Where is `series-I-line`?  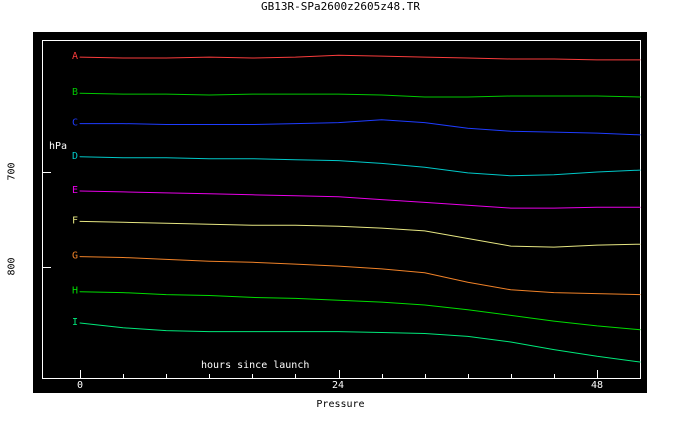
series-I-line is located at coordinates (360, 342).